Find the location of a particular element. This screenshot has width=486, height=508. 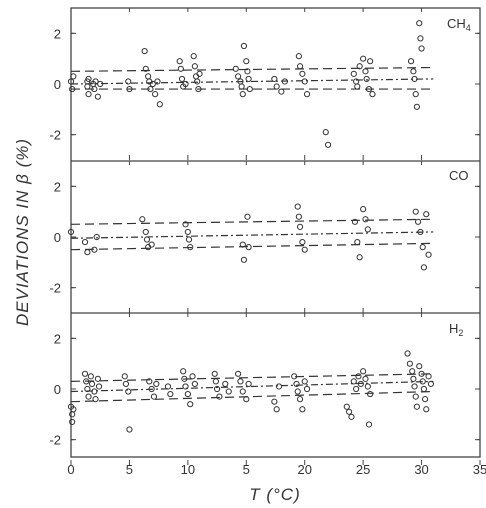

y-tick-label: 2 is located at coordinates (57, 338).